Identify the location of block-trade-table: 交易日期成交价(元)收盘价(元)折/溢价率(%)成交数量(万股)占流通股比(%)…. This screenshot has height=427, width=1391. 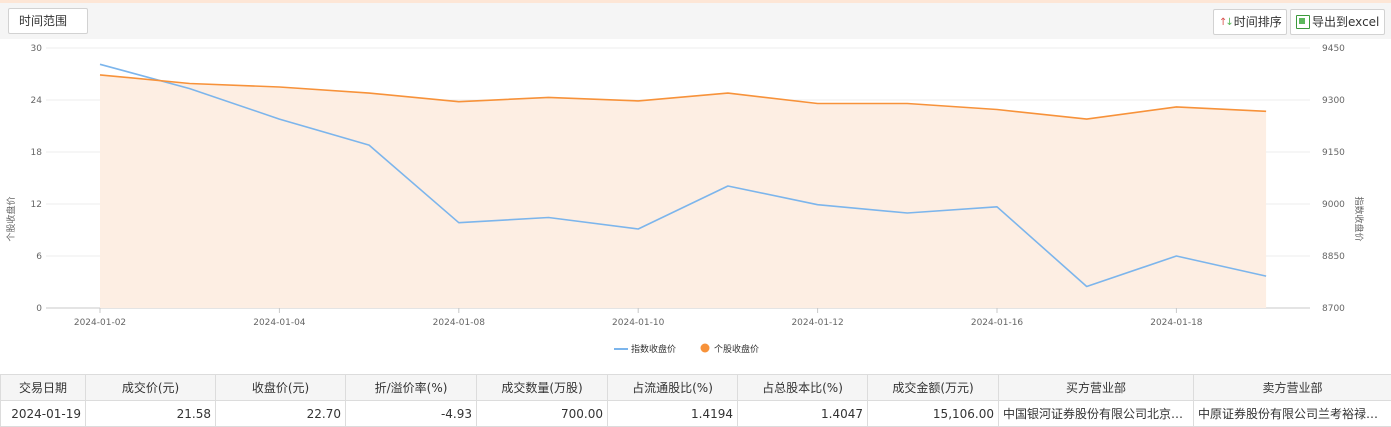
(695, 400).